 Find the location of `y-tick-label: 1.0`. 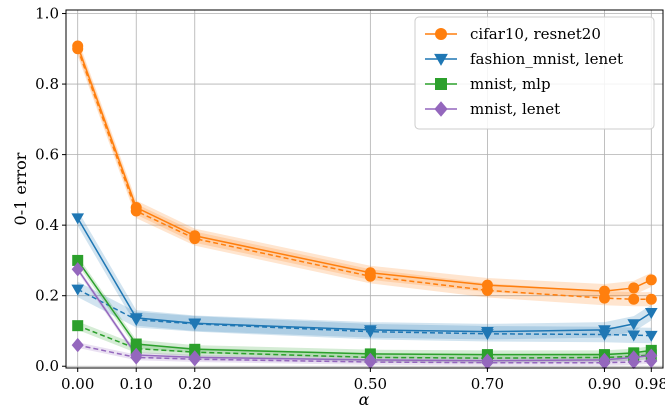

y-tick-label: 1.0 is located at coordinates (47, 14).